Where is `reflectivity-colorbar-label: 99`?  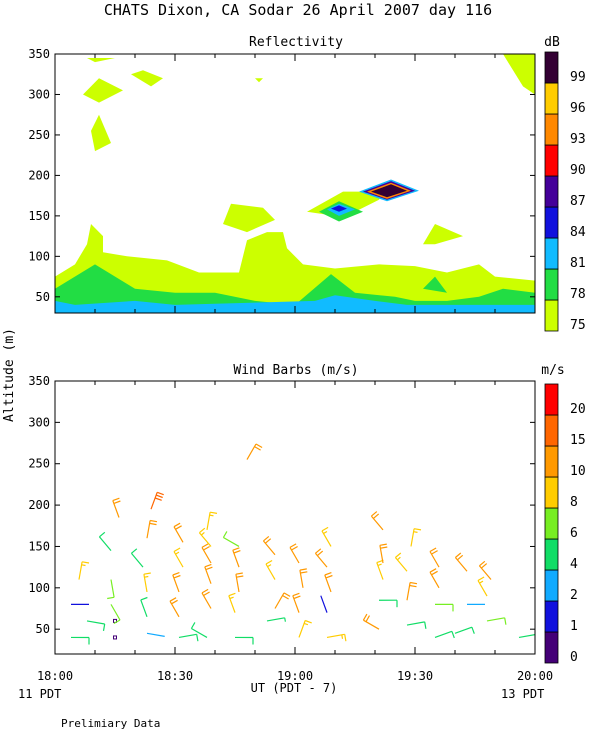 reflectivity-colorbar-label: 99 is located at coordinates (578, 77).